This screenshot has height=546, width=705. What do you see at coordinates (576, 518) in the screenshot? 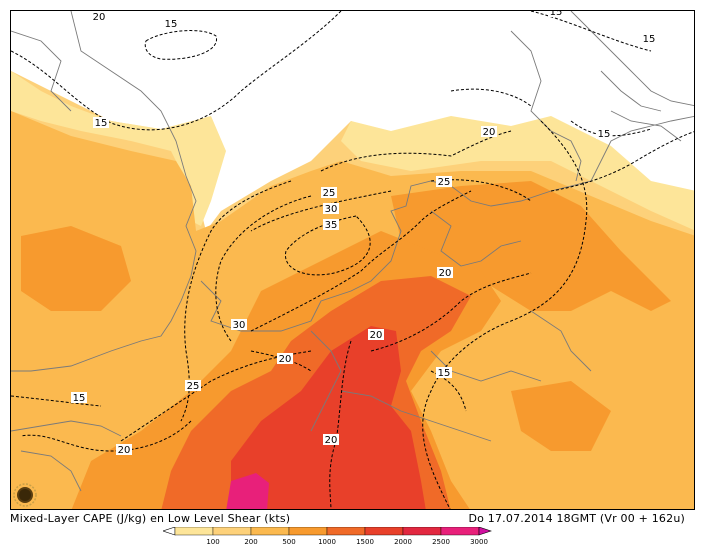
I see `map-caption-time: Do 17.07.2014 18GMT (Vr 00 + 162u)` at bounding box center [576, 518].